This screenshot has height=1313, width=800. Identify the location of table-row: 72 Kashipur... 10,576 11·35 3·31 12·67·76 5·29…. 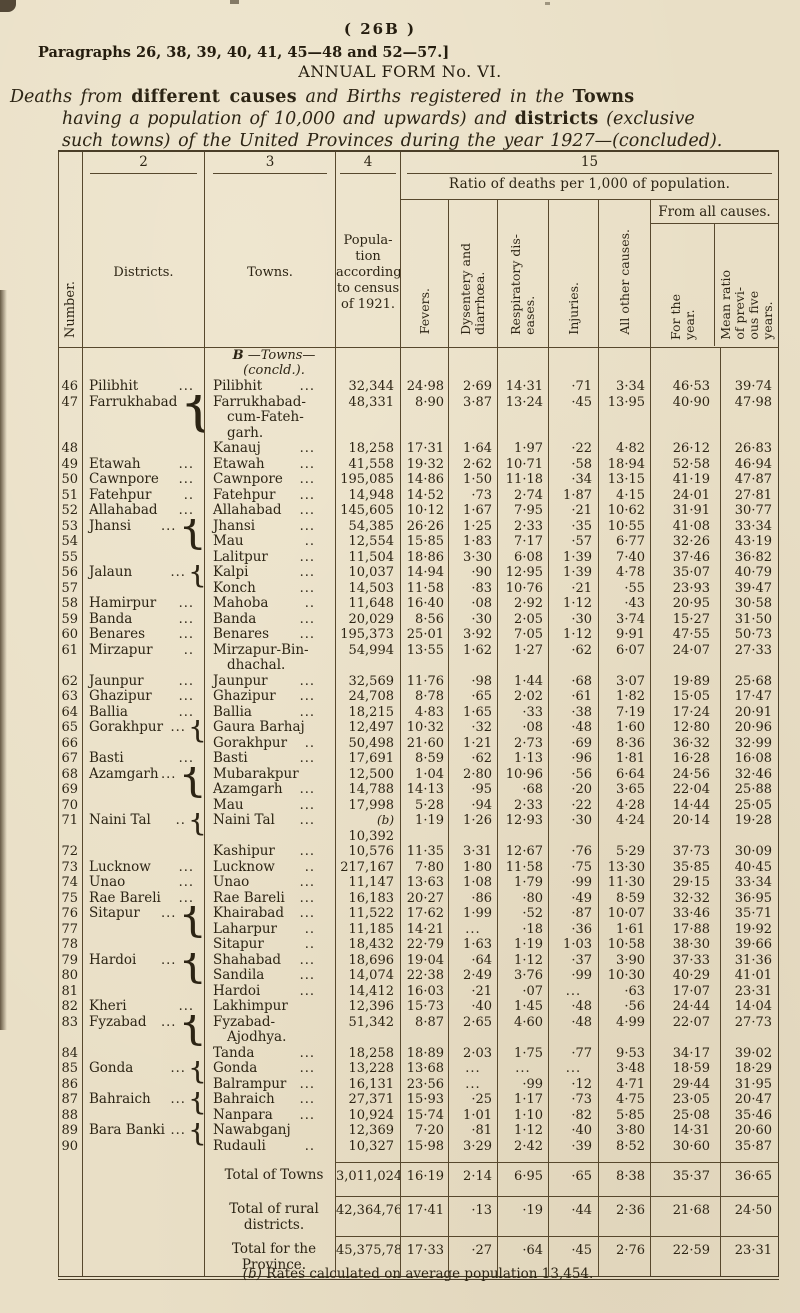
(418, 852).